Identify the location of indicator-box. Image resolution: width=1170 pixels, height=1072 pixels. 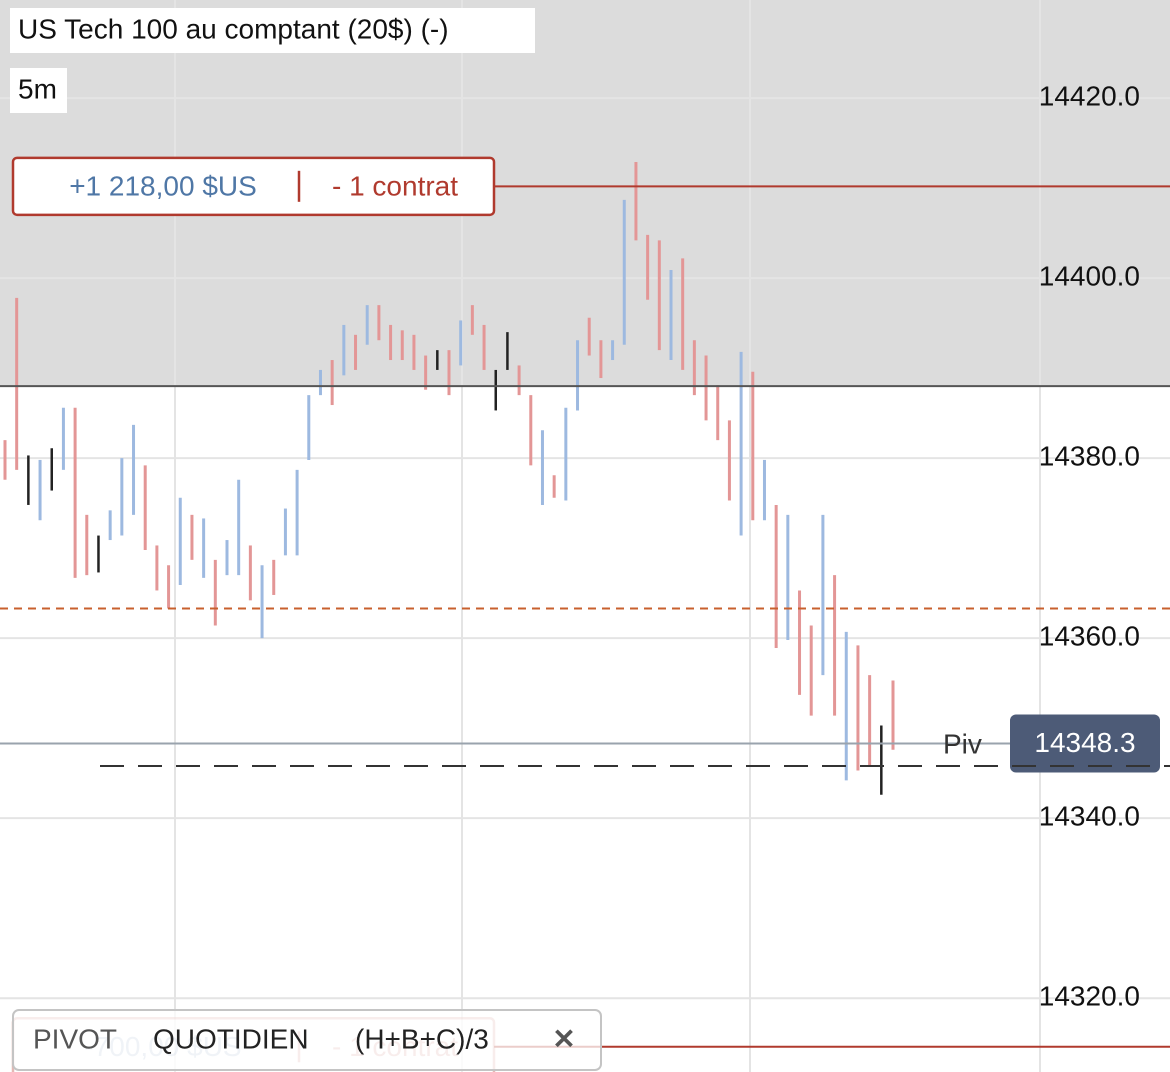
(307, 1040).